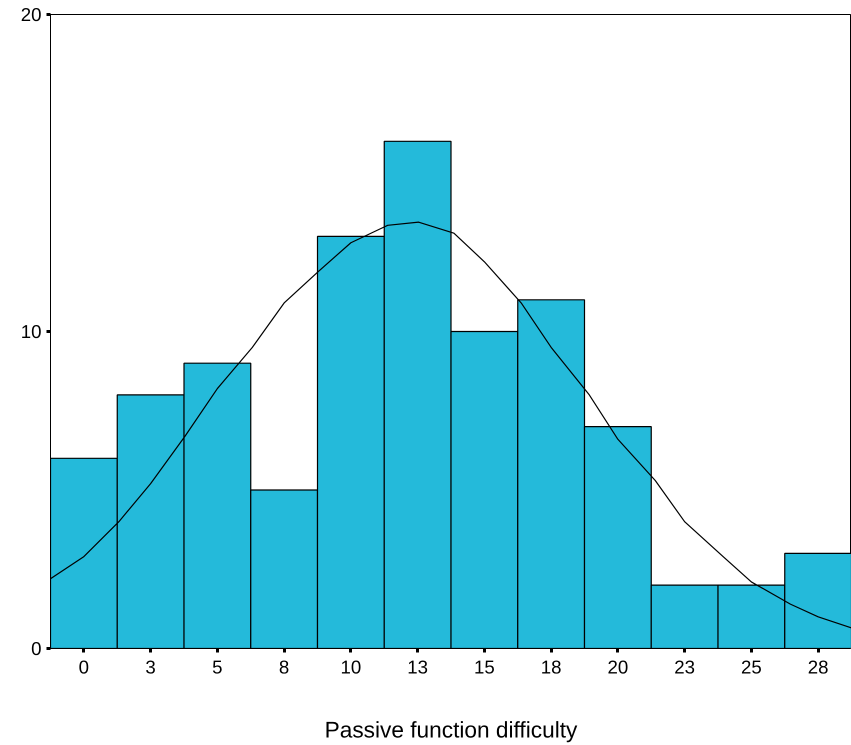  What do you see at coordinates (31, 331) in the screenshot?
I see `y-tick-label: 10` at bounding box center [31, 331].